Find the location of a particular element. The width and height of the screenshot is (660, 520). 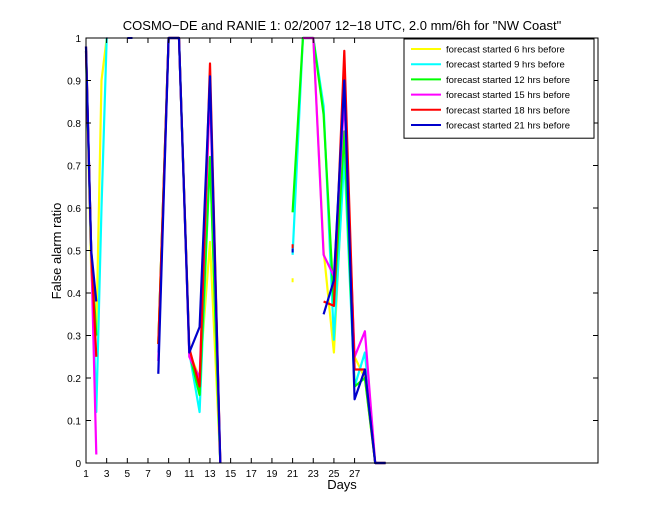

x-tick-label: 1 is located at coordinates (86, 474).